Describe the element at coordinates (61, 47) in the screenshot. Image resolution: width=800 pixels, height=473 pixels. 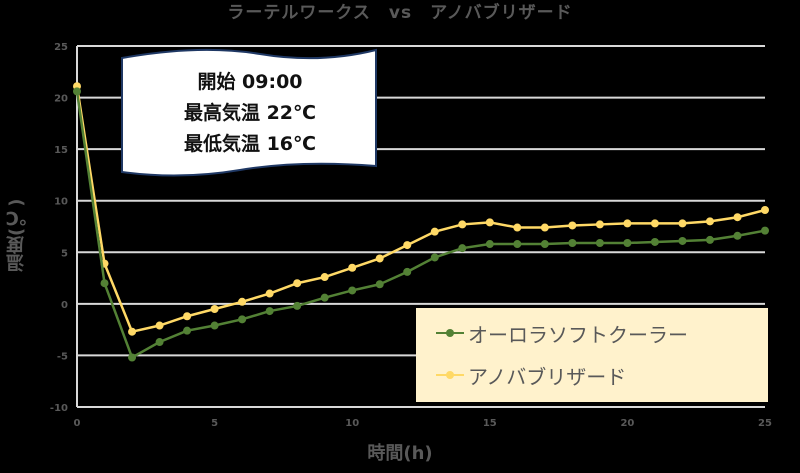
I see `y-tick-label: 25` at that location.